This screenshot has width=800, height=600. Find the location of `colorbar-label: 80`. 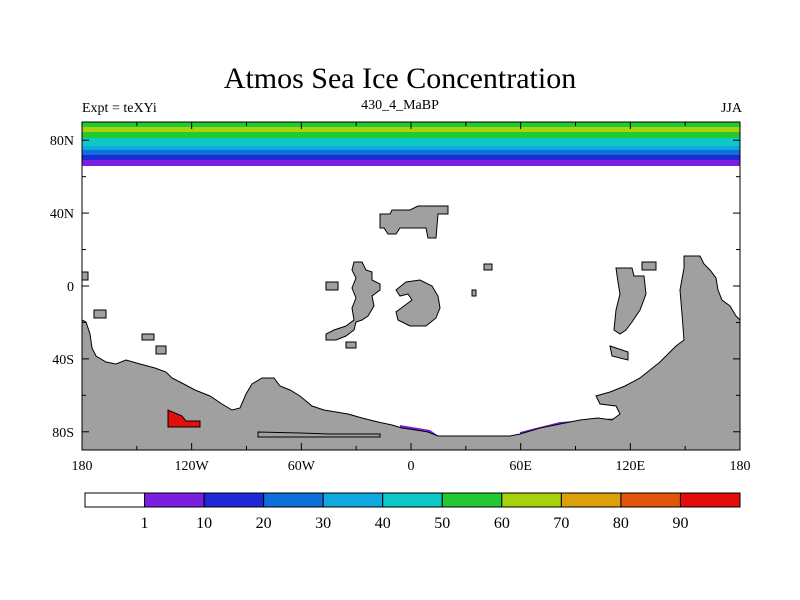

colorbar-label: 80 is located at coordinates (621, 523).